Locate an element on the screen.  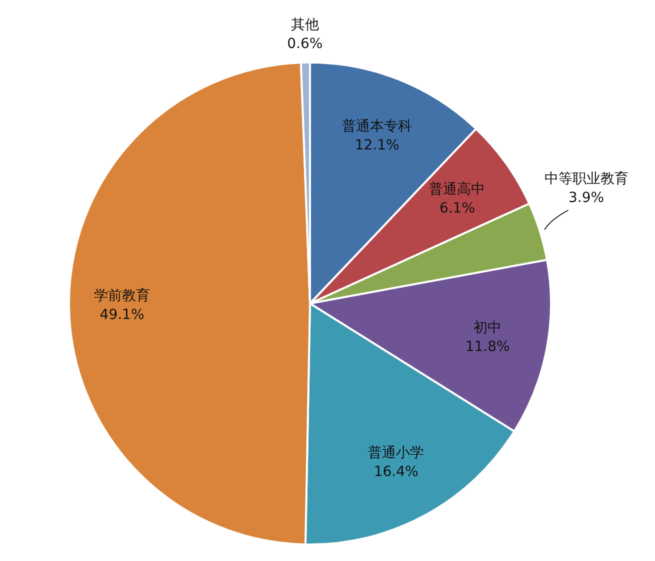
slice-label: 学前教育 is located at coordinates (122, 295).